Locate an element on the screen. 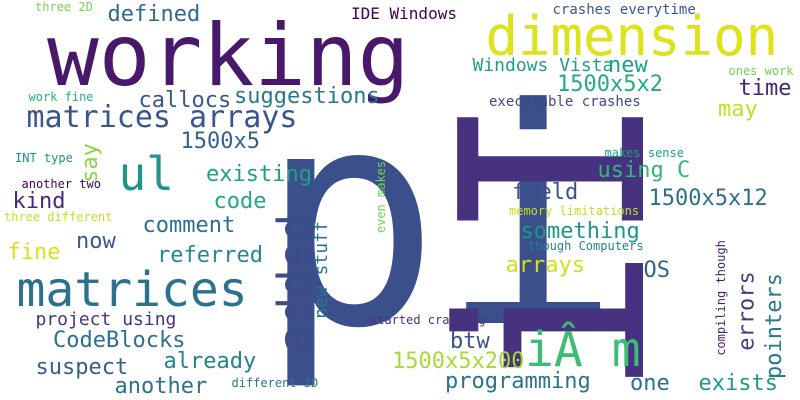 The image size is (800, 400). cloud-word: work fine is located at coordinates (61, 97).